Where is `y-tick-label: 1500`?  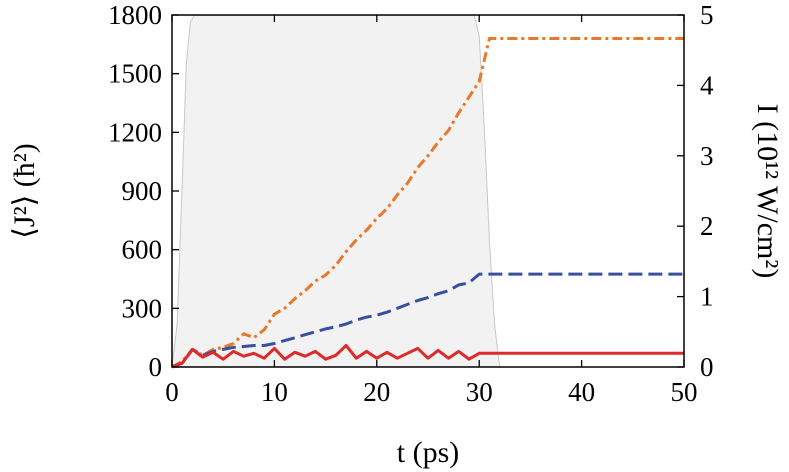 y-tick-label: 1500 is located at coordinates (135, 74).